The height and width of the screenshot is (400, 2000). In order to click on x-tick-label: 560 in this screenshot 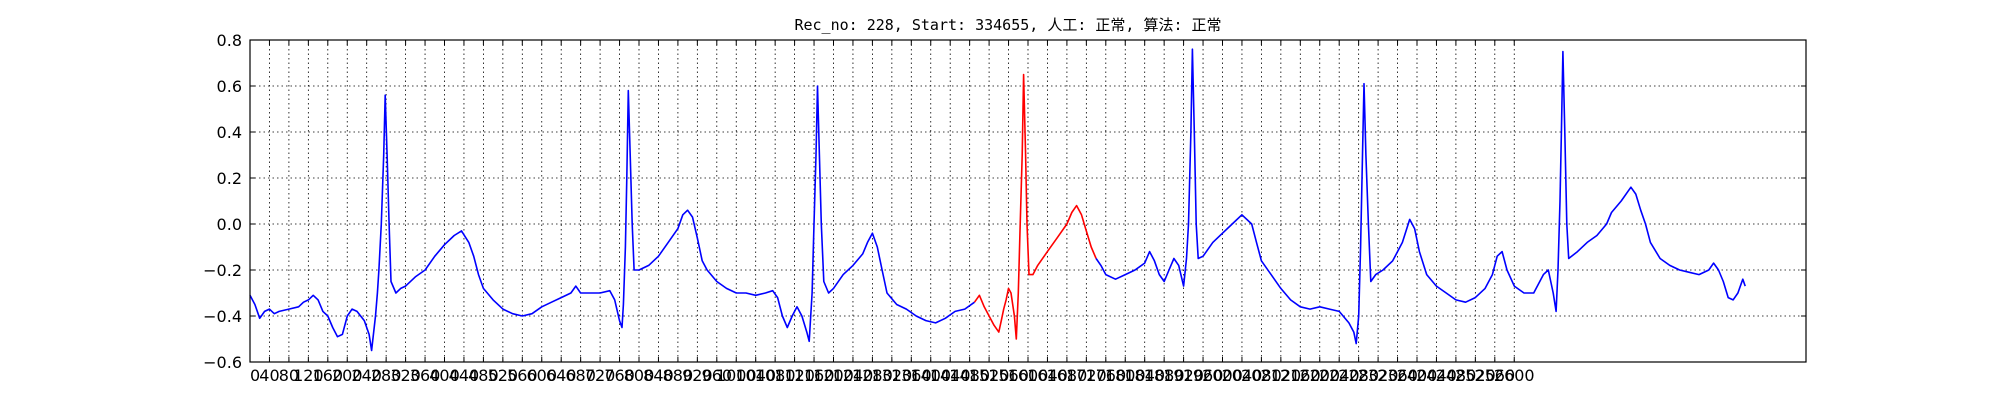, I will do `click(522, 375)`.